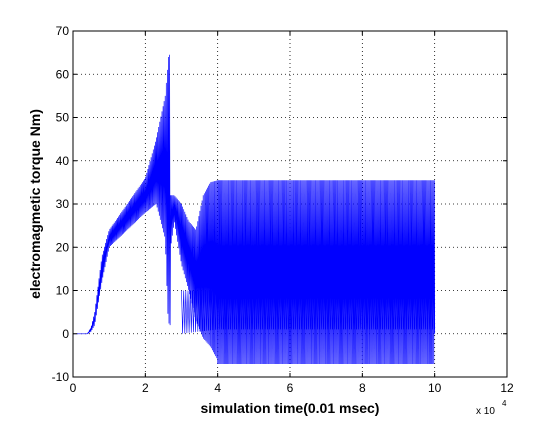 The width and height of the screenshot is (560, 425). I want to click on y-tick-label: 20, so click(63, 247).